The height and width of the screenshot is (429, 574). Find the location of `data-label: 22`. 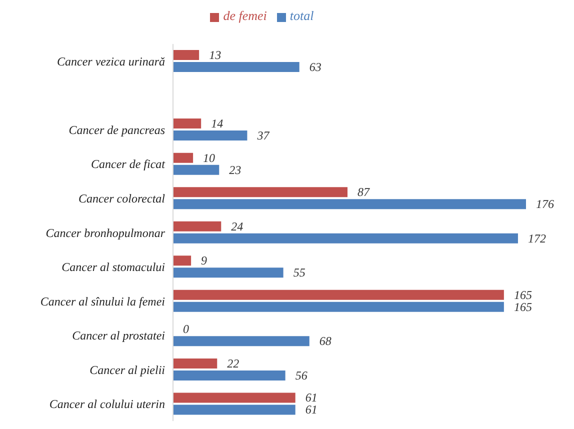

data-label: 22 is located at coordinates (233, 363).